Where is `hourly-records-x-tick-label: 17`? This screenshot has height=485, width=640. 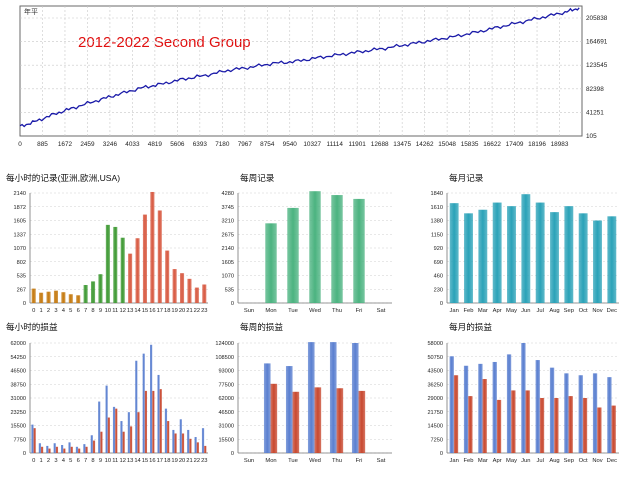 hourly-records-x-tick-label: 17 is located at coordinates (160, 311).